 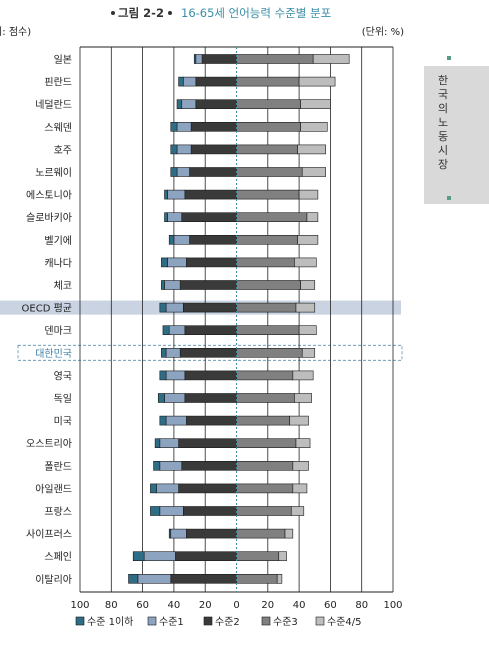 I want to click on legend: 수준 1이하 수준1 수준2 수준3 수준4/5, so click(x=218, y=621).